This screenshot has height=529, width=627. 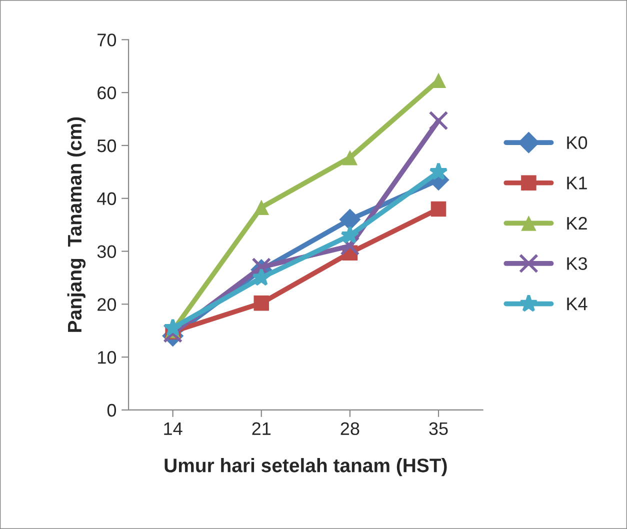 What do you see at coordinates (106, 145) in the screenshot?
I see `y-tick-label: 50` at bounding box center [106, 145].